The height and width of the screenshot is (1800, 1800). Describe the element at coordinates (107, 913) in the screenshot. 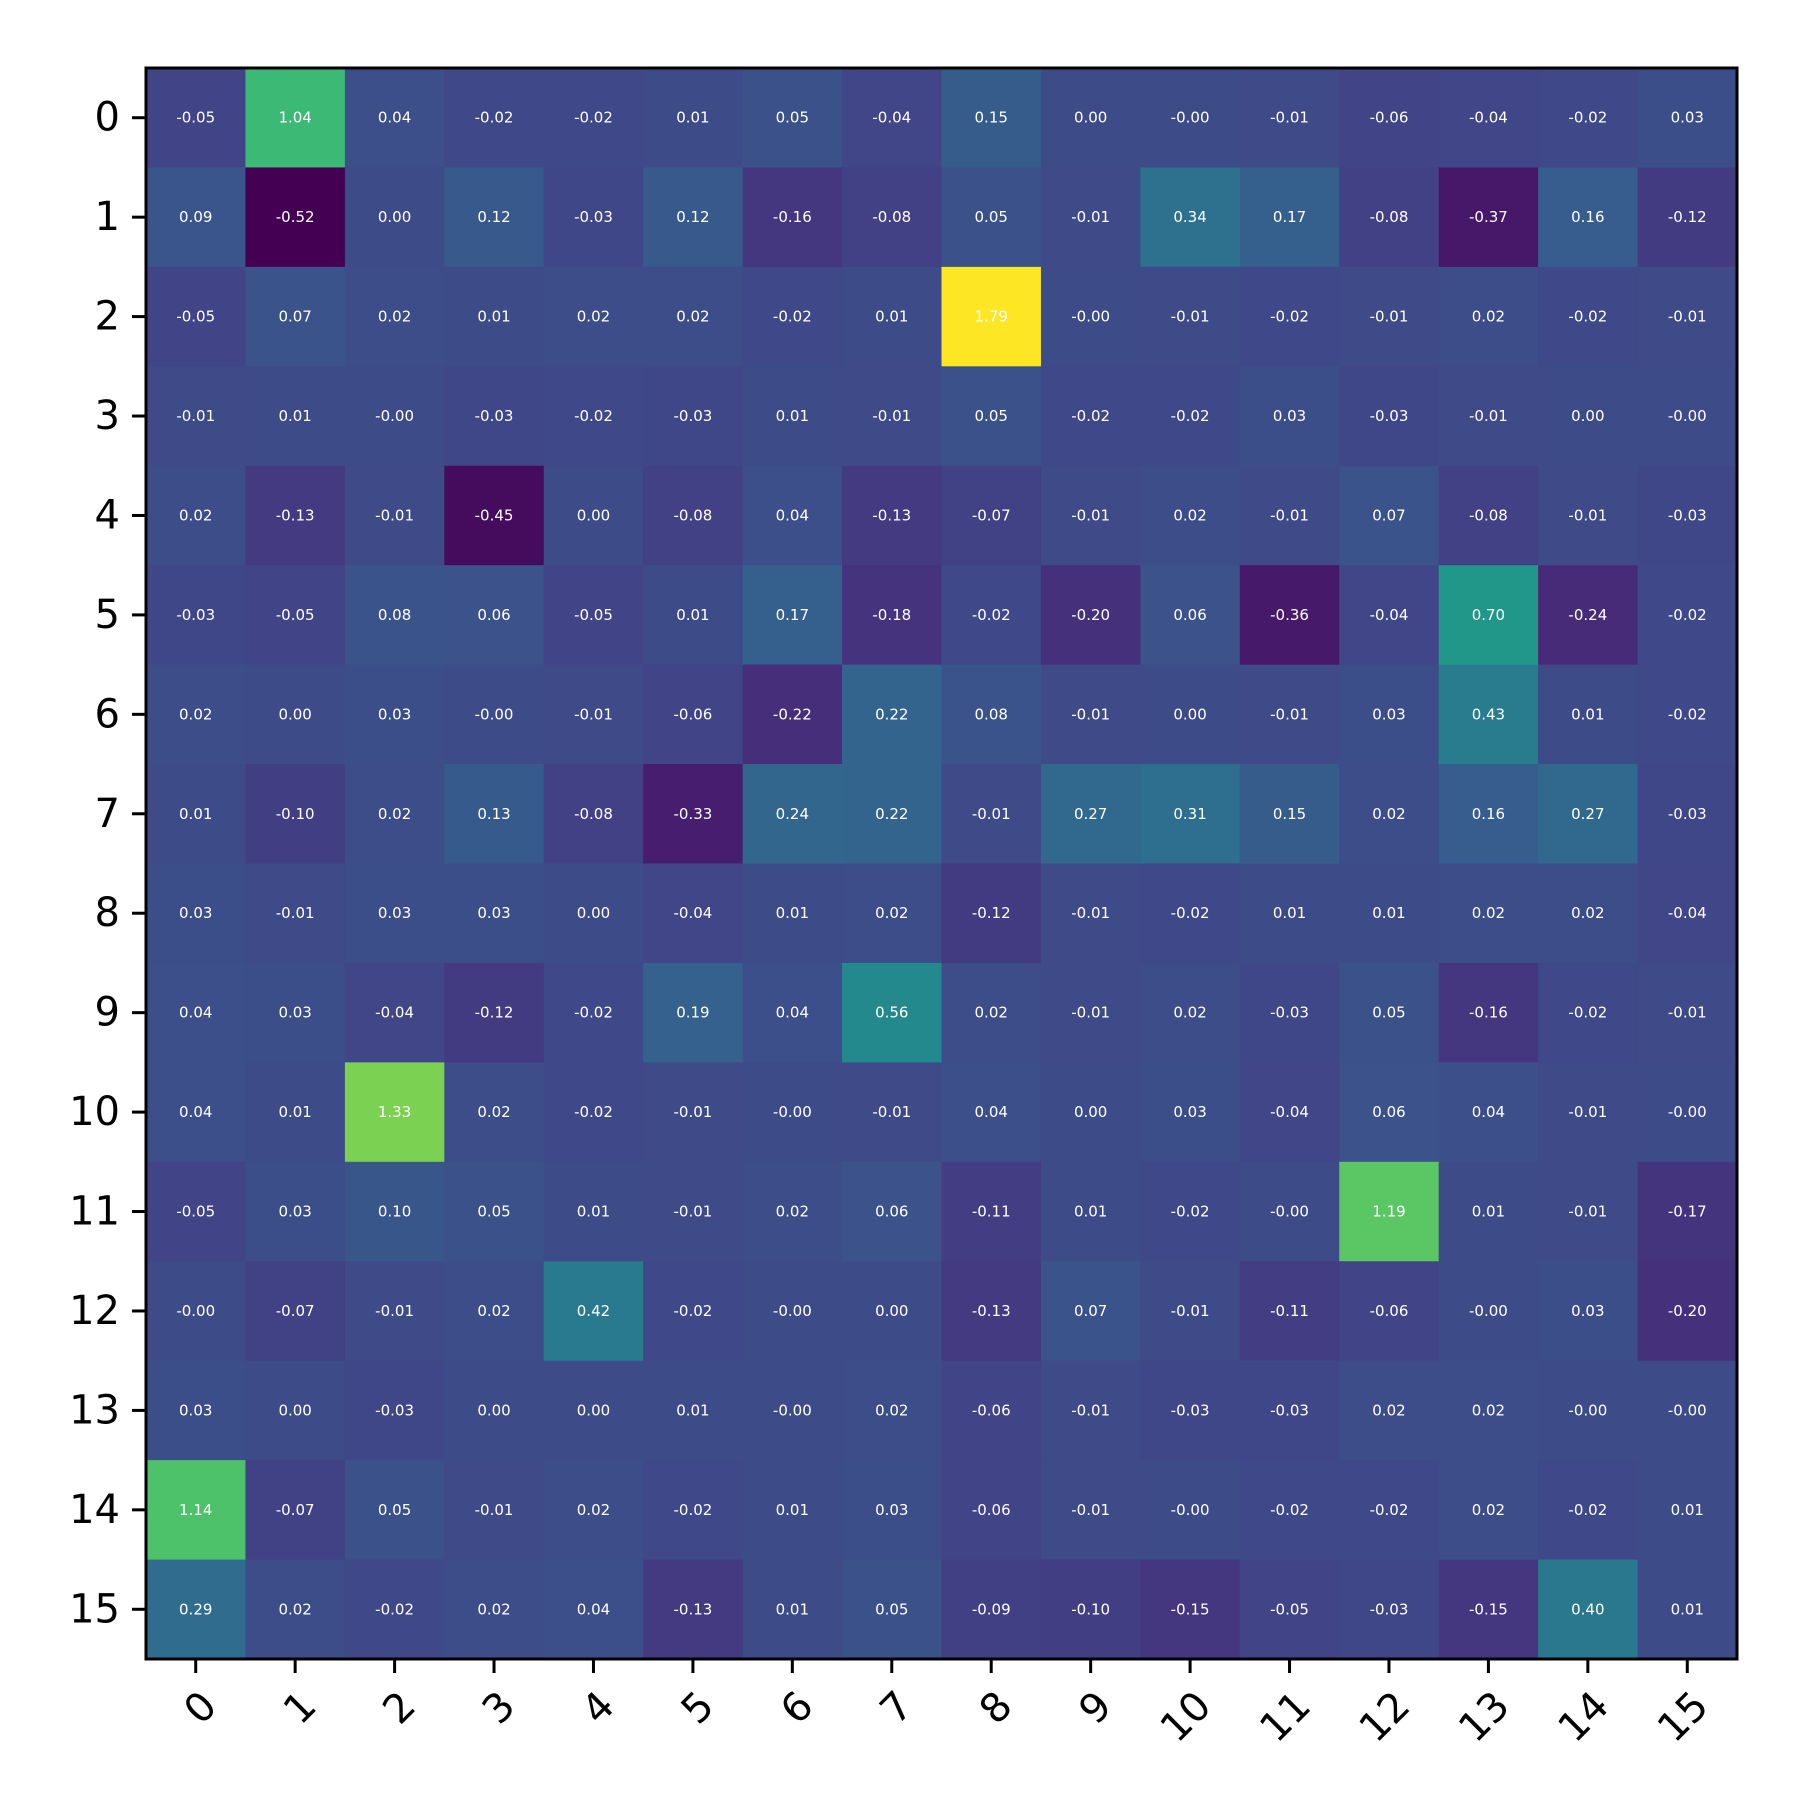

I see `y-tick-label: 8` at that location.